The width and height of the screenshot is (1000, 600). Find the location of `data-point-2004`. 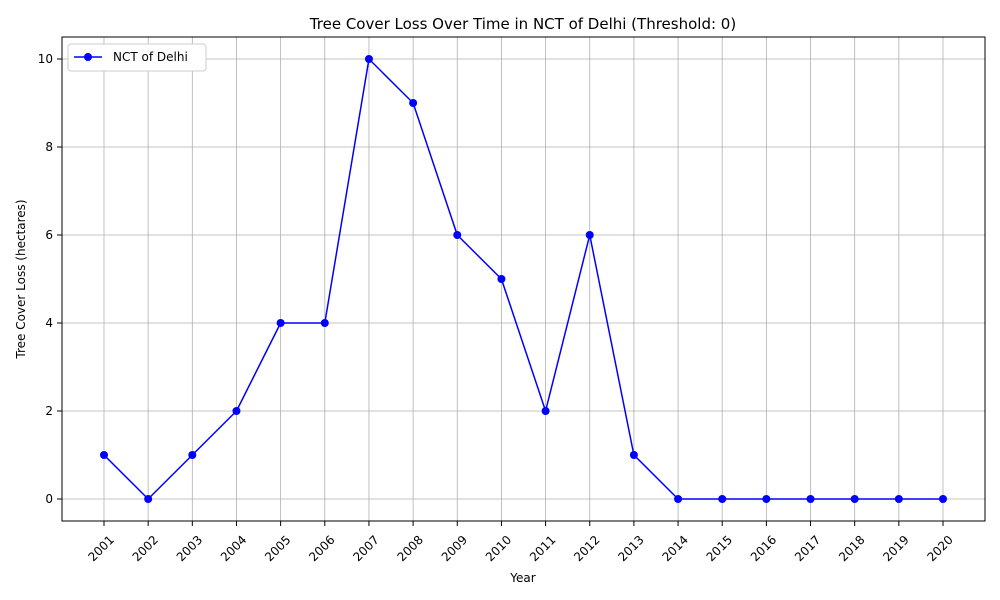

data-point-2004 is located at coordinates (236, 411).